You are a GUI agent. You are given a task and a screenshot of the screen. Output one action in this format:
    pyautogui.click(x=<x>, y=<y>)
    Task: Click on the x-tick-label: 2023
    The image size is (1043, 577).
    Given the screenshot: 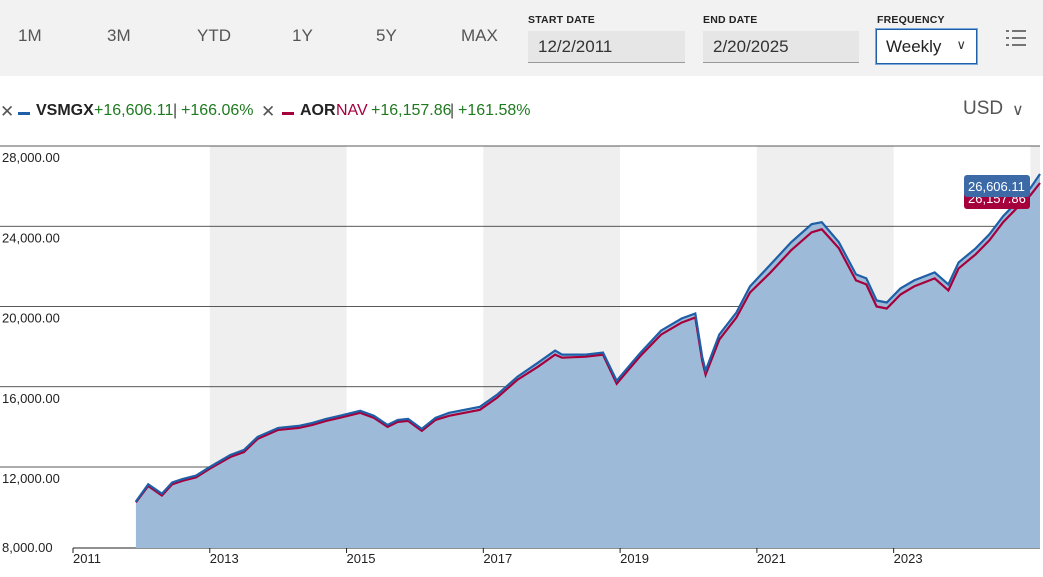 What is the action you would take?
    pyautogui.click(x=908, y=558)
    